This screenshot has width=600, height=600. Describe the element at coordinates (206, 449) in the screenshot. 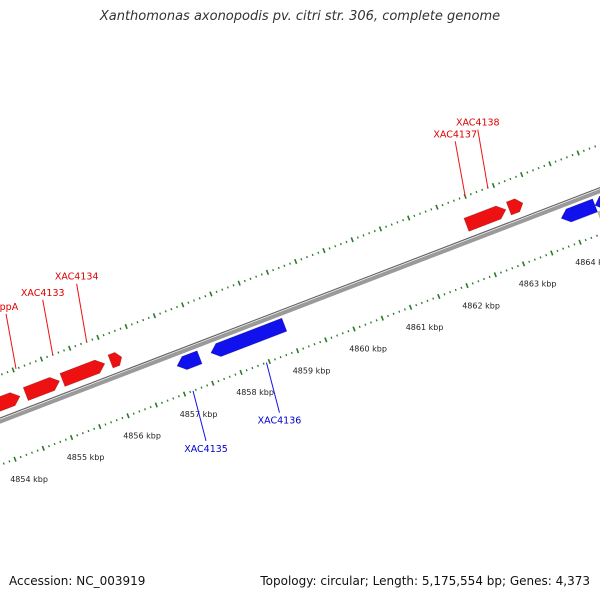

I see `gene-label: XAC4135` at that location.